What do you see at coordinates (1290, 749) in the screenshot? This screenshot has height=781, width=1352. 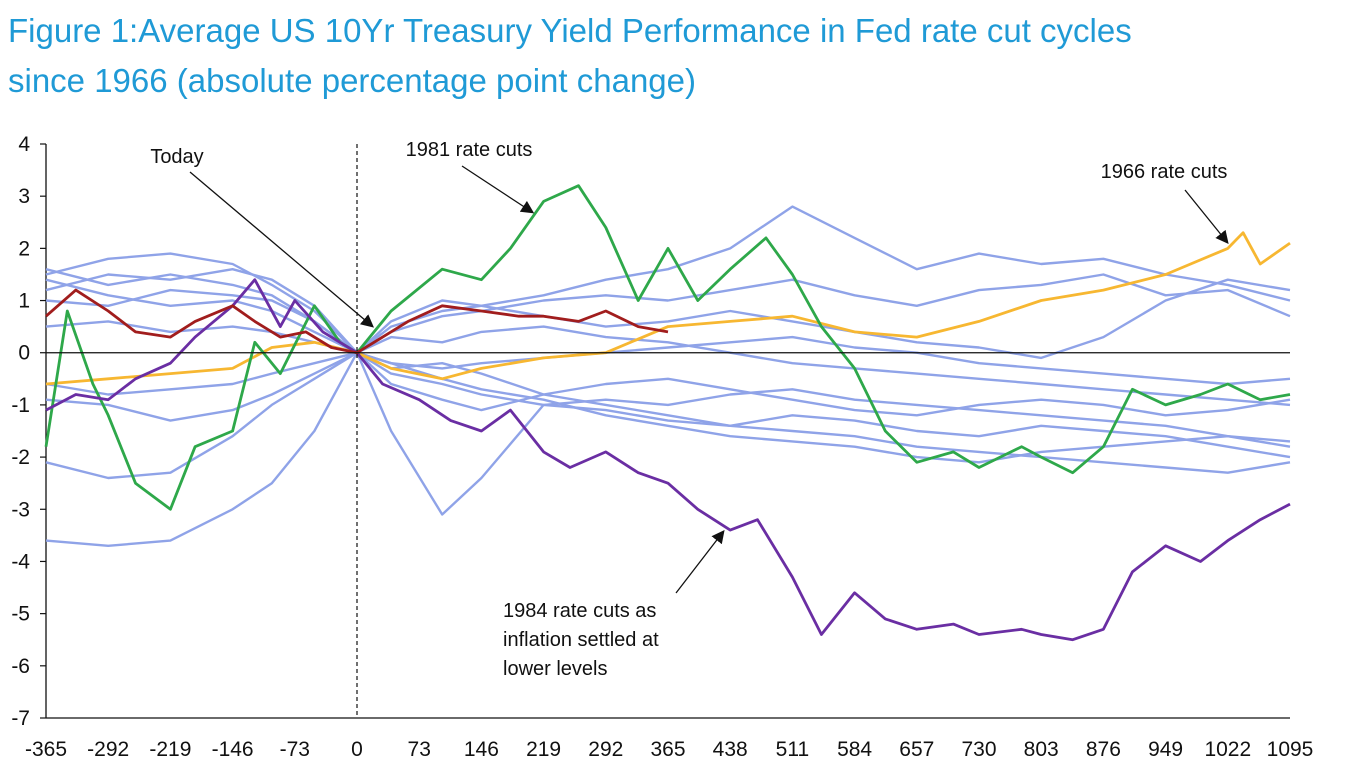 I see `x-tick-label: 1095` at bounding box center [1290, 749].